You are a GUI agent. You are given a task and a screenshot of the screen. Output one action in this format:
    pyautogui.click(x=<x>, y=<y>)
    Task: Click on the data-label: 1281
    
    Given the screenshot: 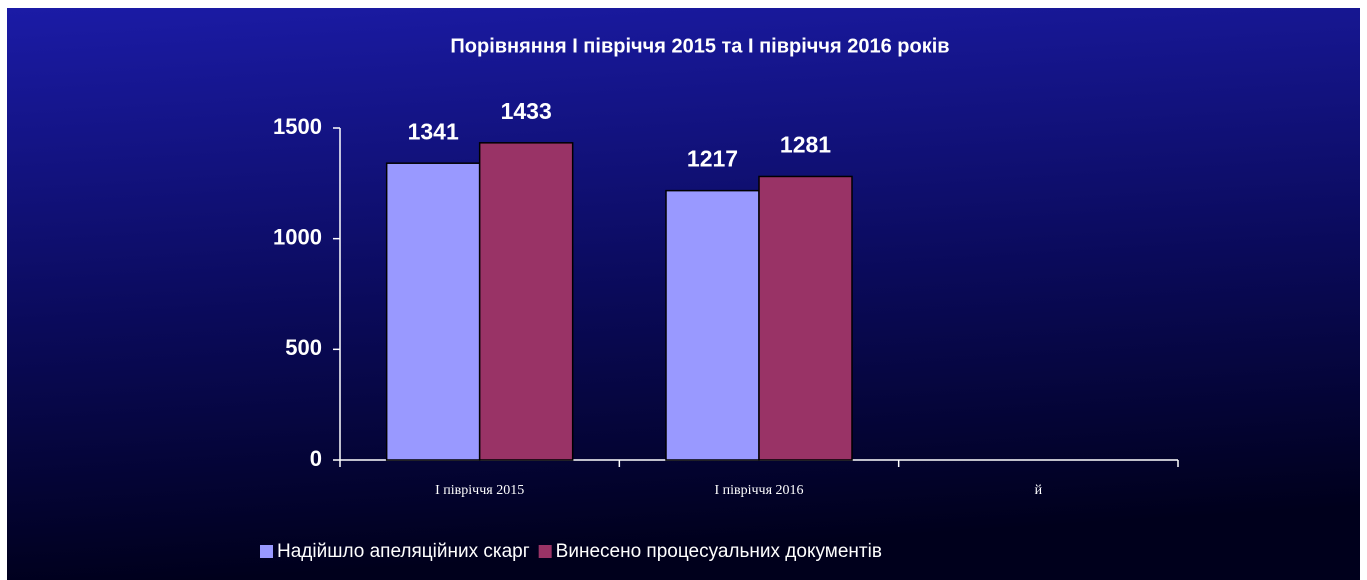 What is the action you would take?
    pyautogui.click(x=805, y=145)
    